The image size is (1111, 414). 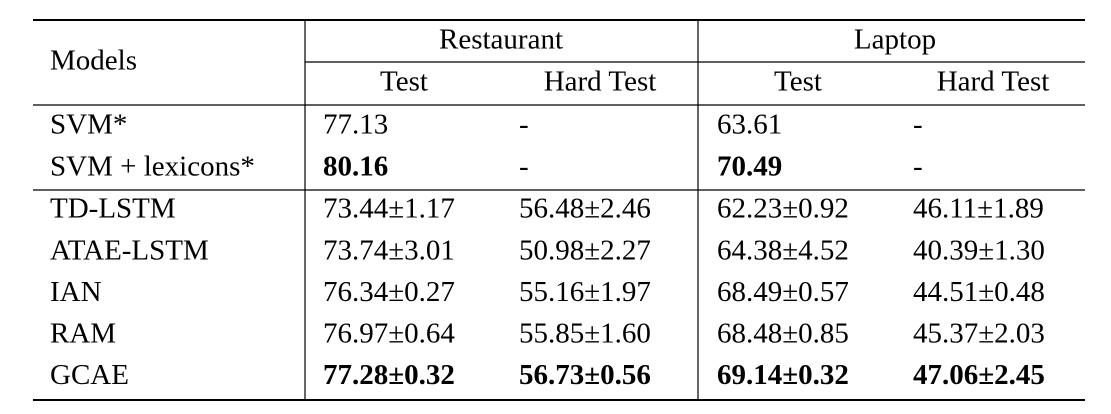 What do you see at coordinates (978, 209) in the screenshot?
I see `cell: 46.11±1.89` at bounding box center [978, 209].